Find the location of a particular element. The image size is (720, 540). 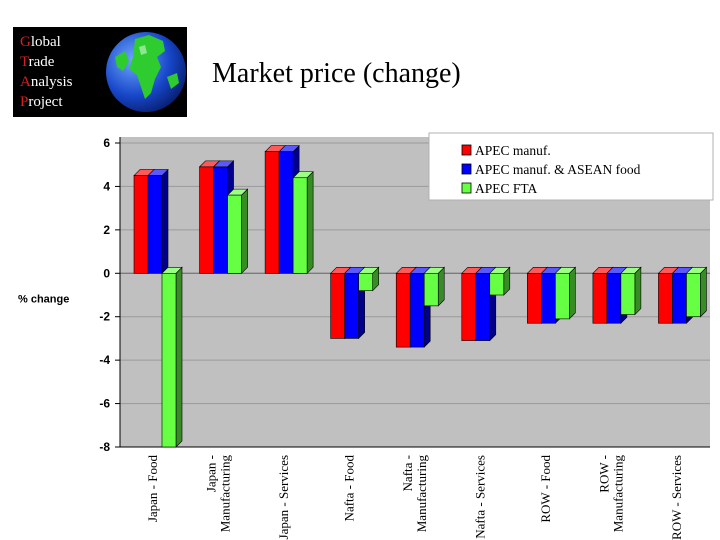

svg-text: ROW - Services is located at coordinates (676, 497).